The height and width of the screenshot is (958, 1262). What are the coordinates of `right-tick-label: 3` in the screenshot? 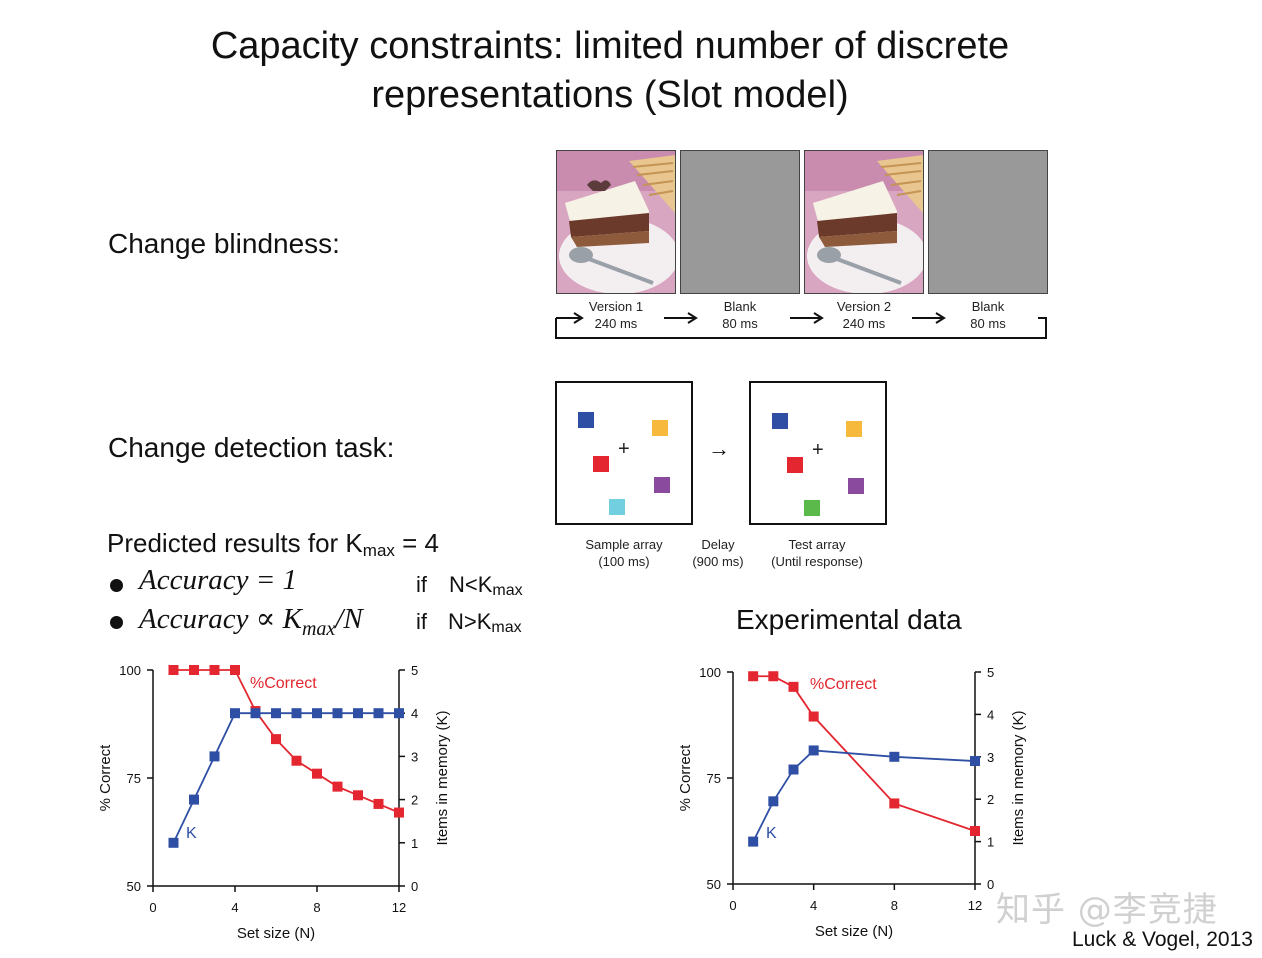 It's located at (414, 756).